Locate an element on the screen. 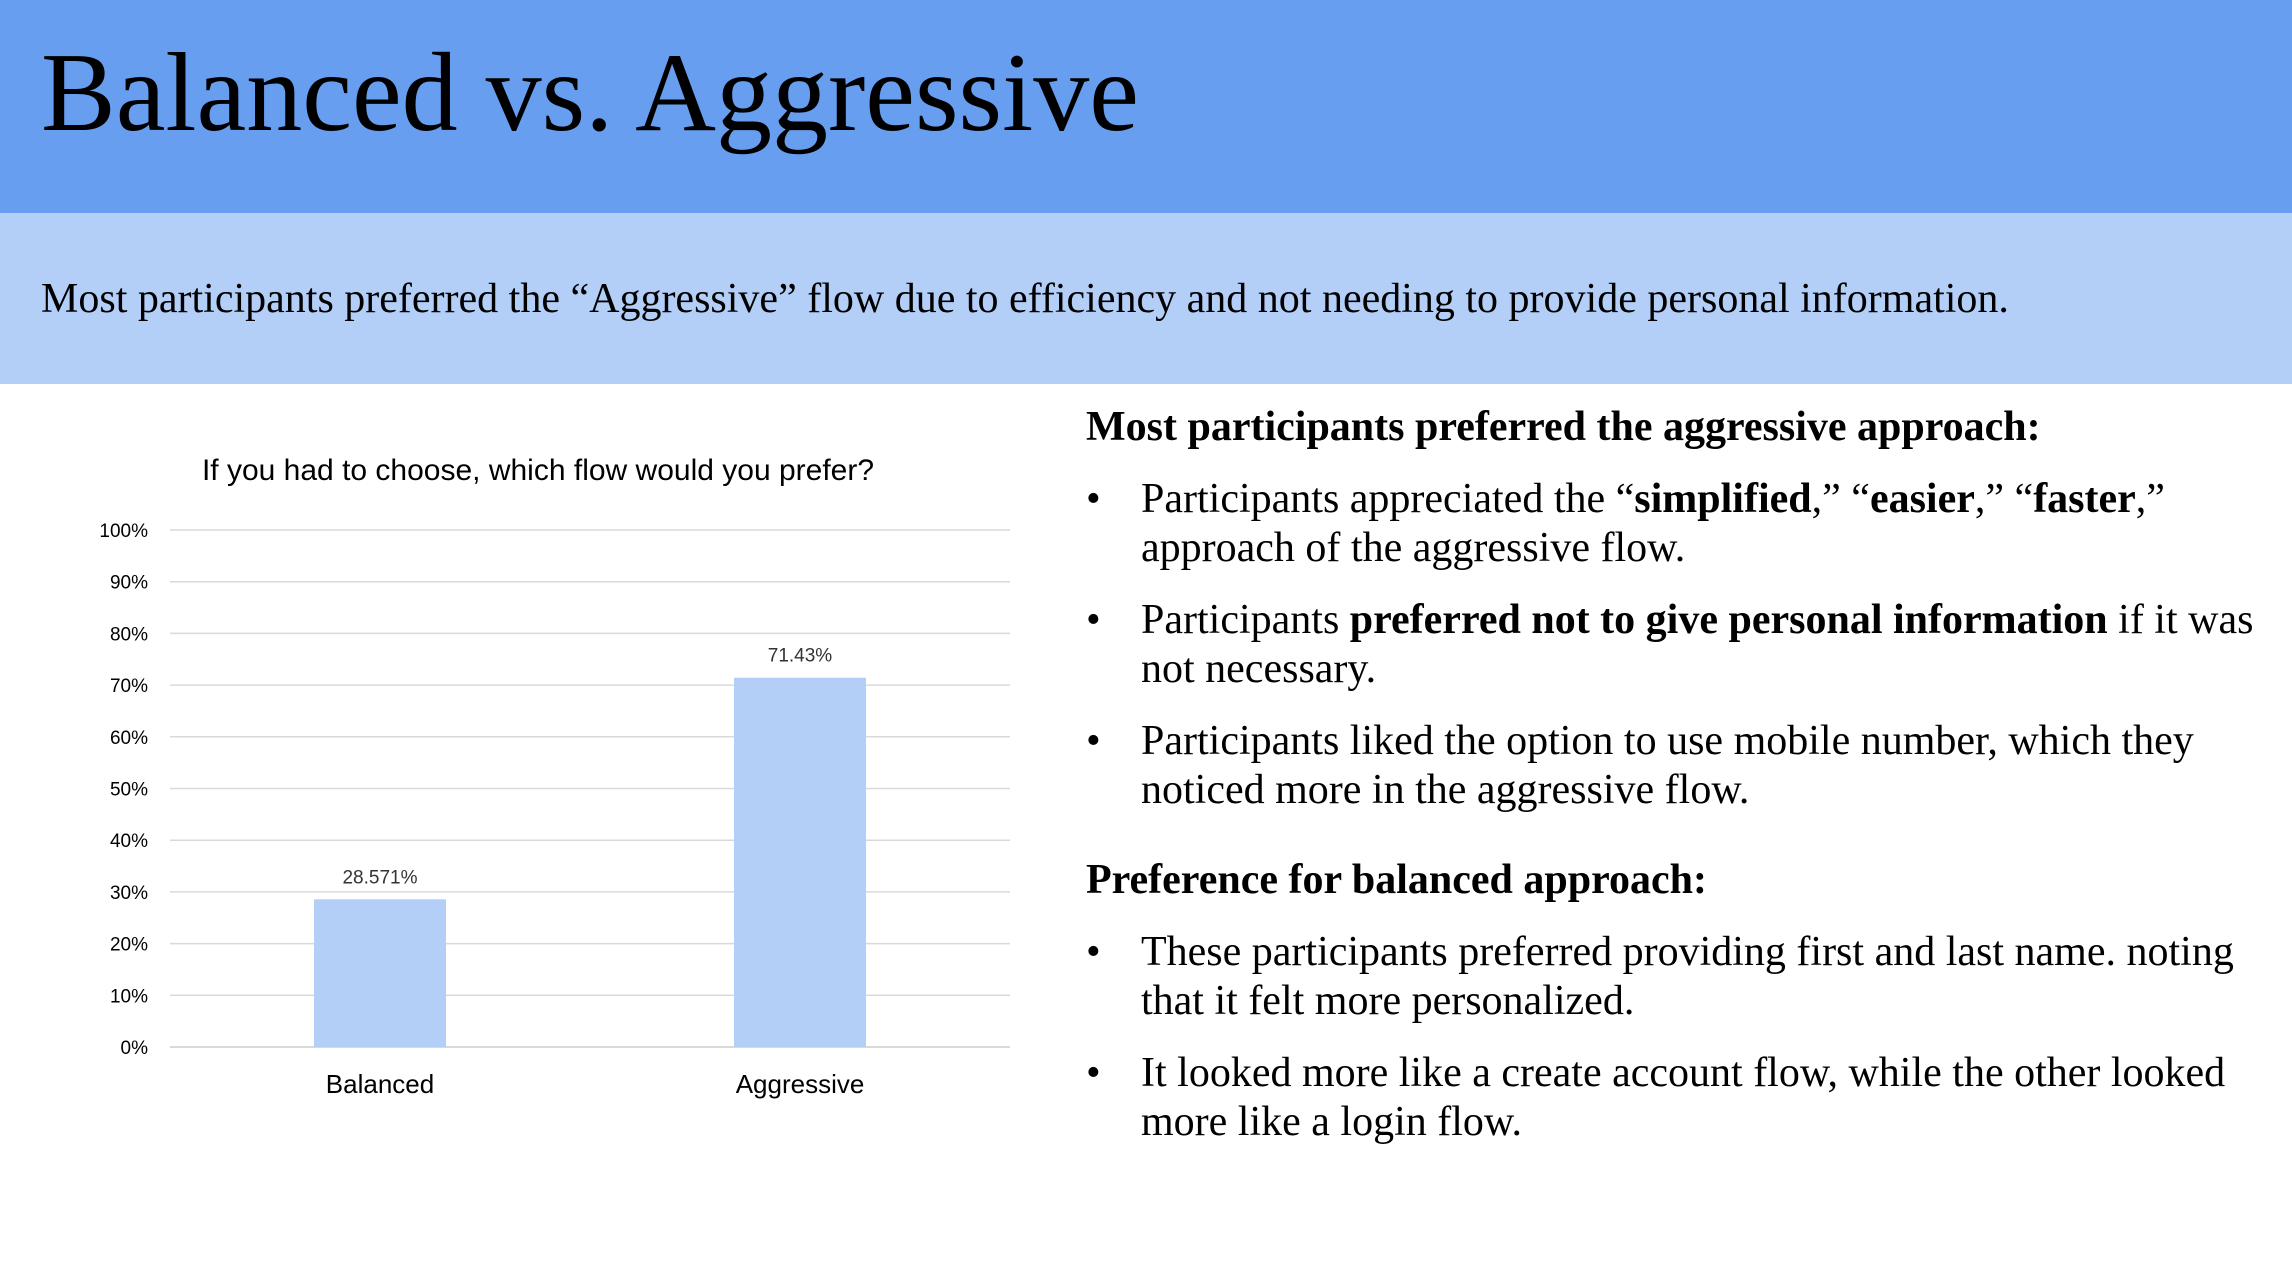  y-tick-label: 0% is located at coordinates (135, 1048).